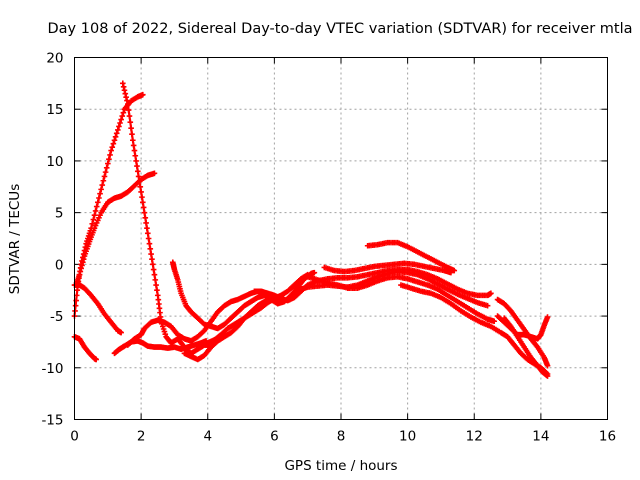  I want to click on x-tick-label: 14, so click(540, 437).